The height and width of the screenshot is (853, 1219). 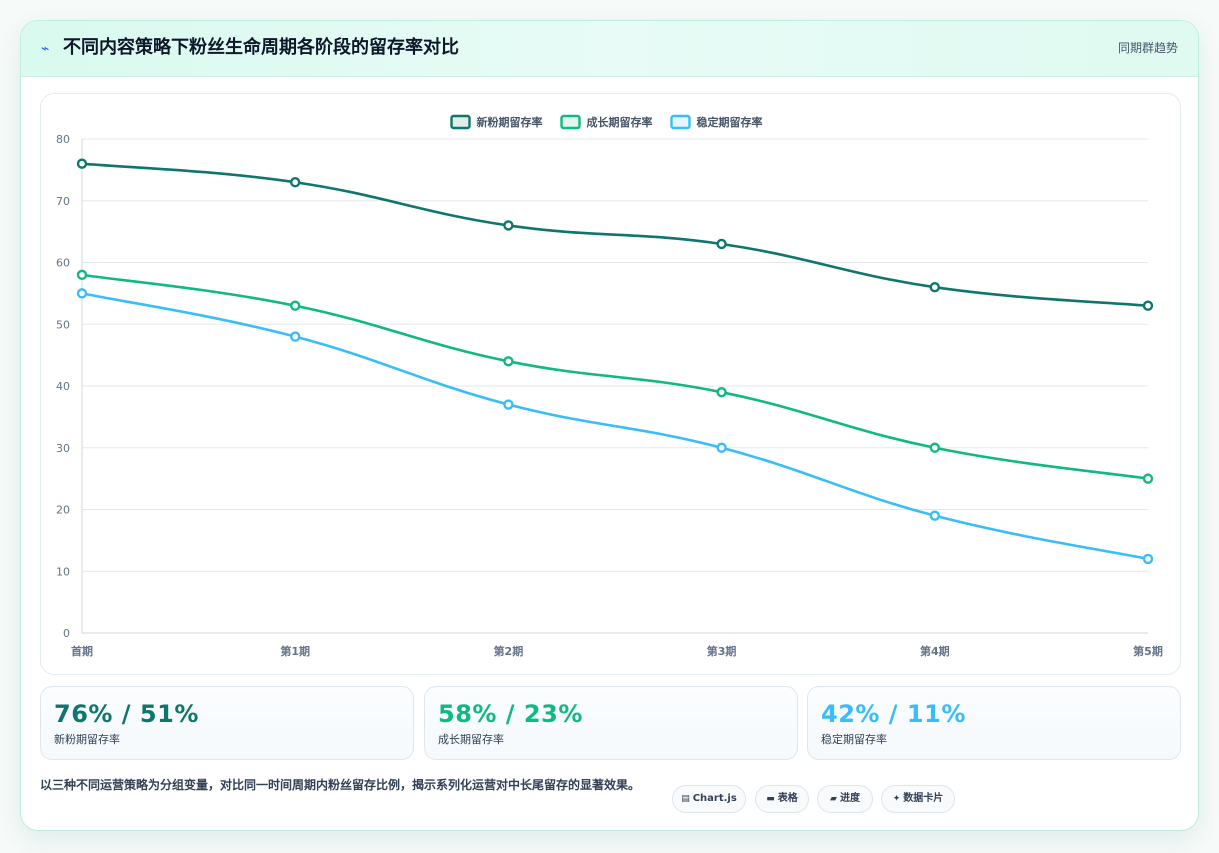 What do you see at coordinates (63, 510) in the screenshot?
I see `y-tick-label: 20` at bounding box center [63, 510].